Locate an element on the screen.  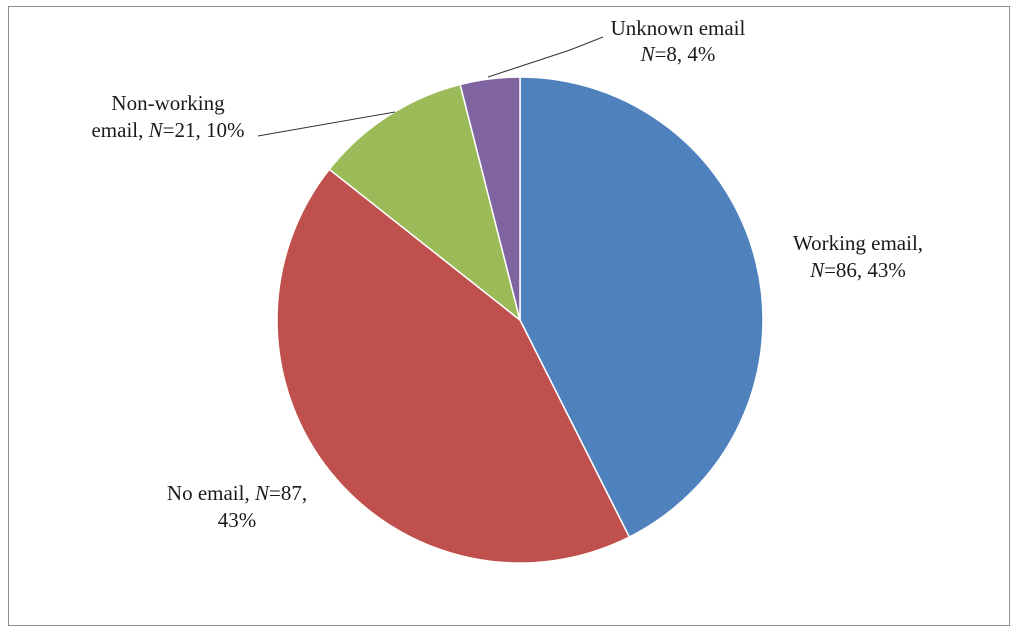
slice-label-non-working-email: Non-working email, N=21, 10% is located at coordinates (167, 116).